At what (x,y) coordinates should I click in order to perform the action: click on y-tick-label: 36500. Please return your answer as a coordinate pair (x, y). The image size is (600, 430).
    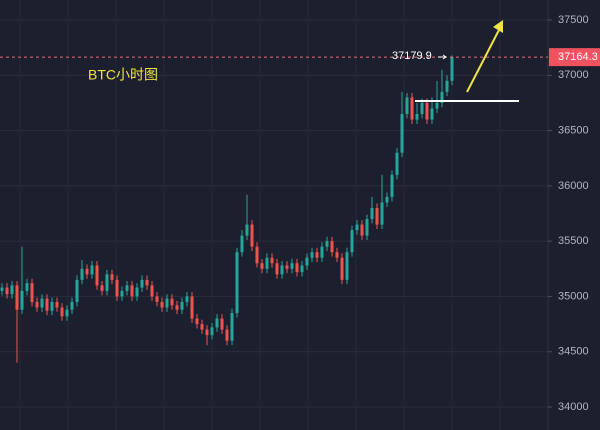
    Looking at the image, I should click on (573, 130).